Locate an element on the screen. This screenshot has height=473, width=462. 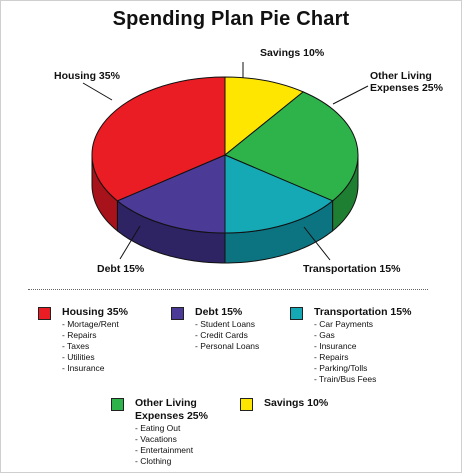
legend-divider is located at coordinates (228, 289).